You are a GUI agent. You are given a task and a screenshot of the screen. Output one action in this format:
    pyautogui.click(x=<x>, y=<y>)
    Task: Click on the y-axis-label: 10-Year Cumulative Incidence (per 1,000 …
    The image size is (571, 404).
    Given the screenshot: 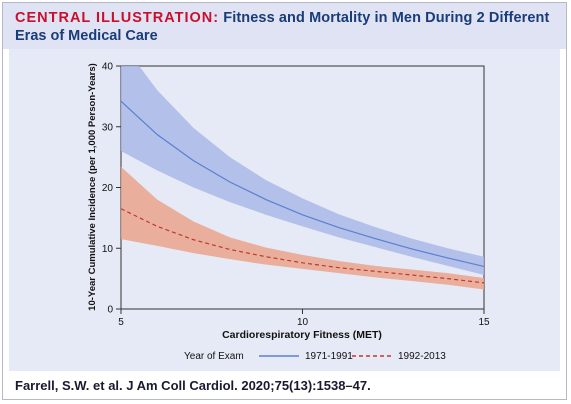 What is the action you would take?
    pyautogui.click(x=92, y=187)
    